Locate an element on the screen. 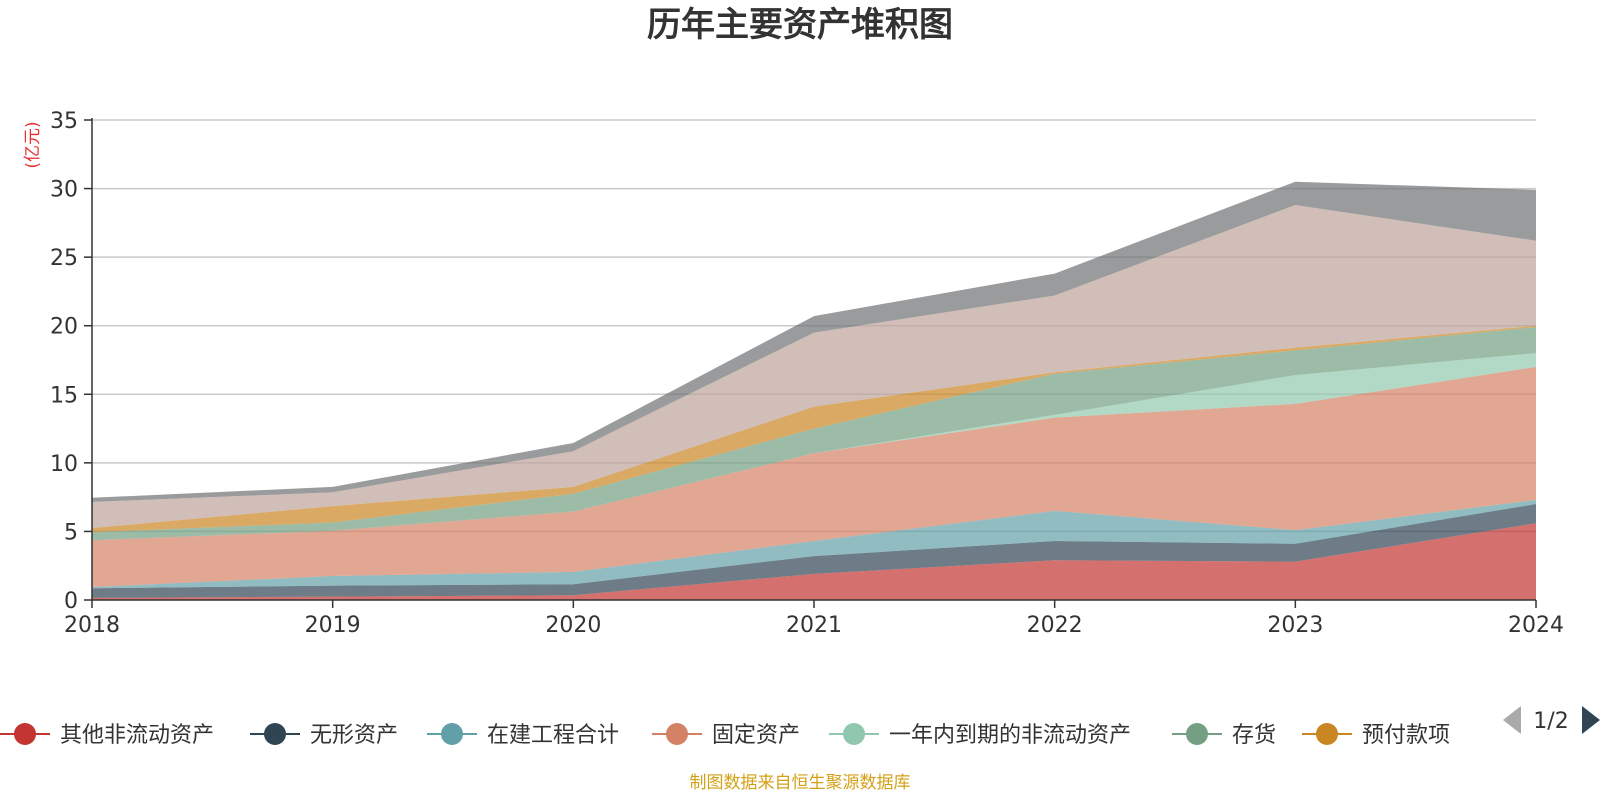  legend-item: 其他非流动资产 is located at coordinates (107, 735).